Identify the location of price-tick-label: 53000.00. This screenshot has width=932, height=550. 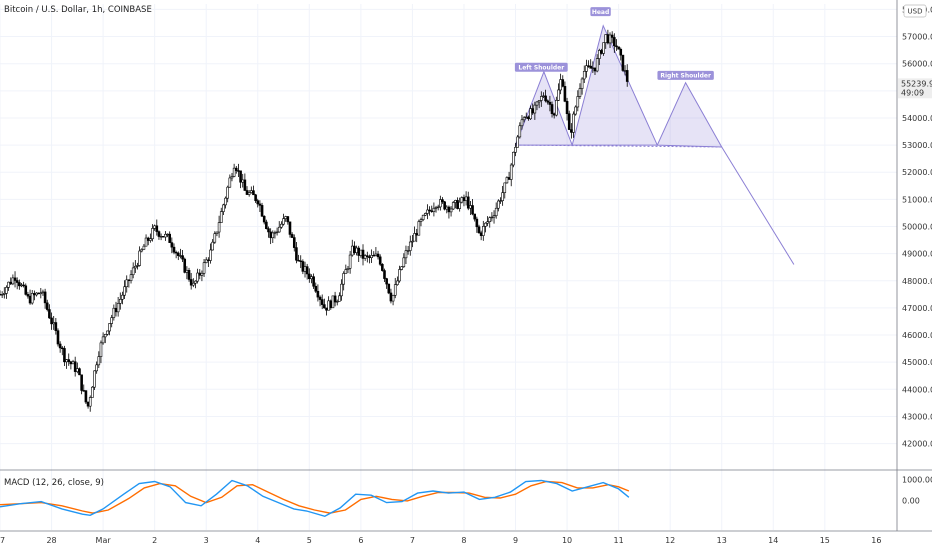
(917, 145).